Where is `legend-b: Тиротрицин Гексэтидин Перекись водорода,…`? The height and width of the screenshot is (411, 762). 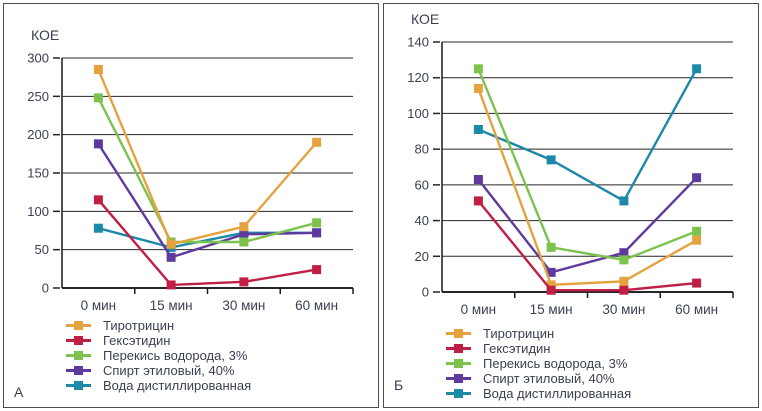 legend-b: Тиротрицин Гексэтидин Перекись водорода,… is located at coordinates (602, 363).